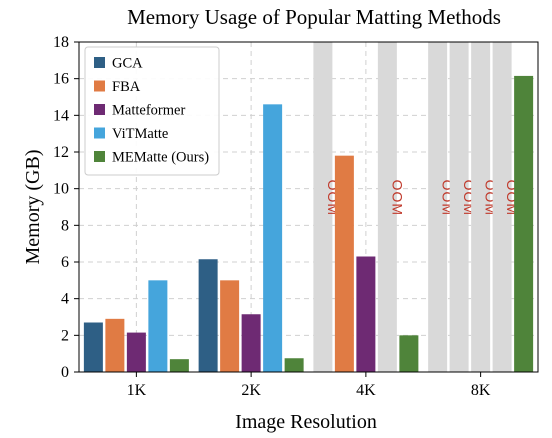  Describe the element at coordinates (61, 152) in the screenshot. I see `y-tick-label: 12` at that location.